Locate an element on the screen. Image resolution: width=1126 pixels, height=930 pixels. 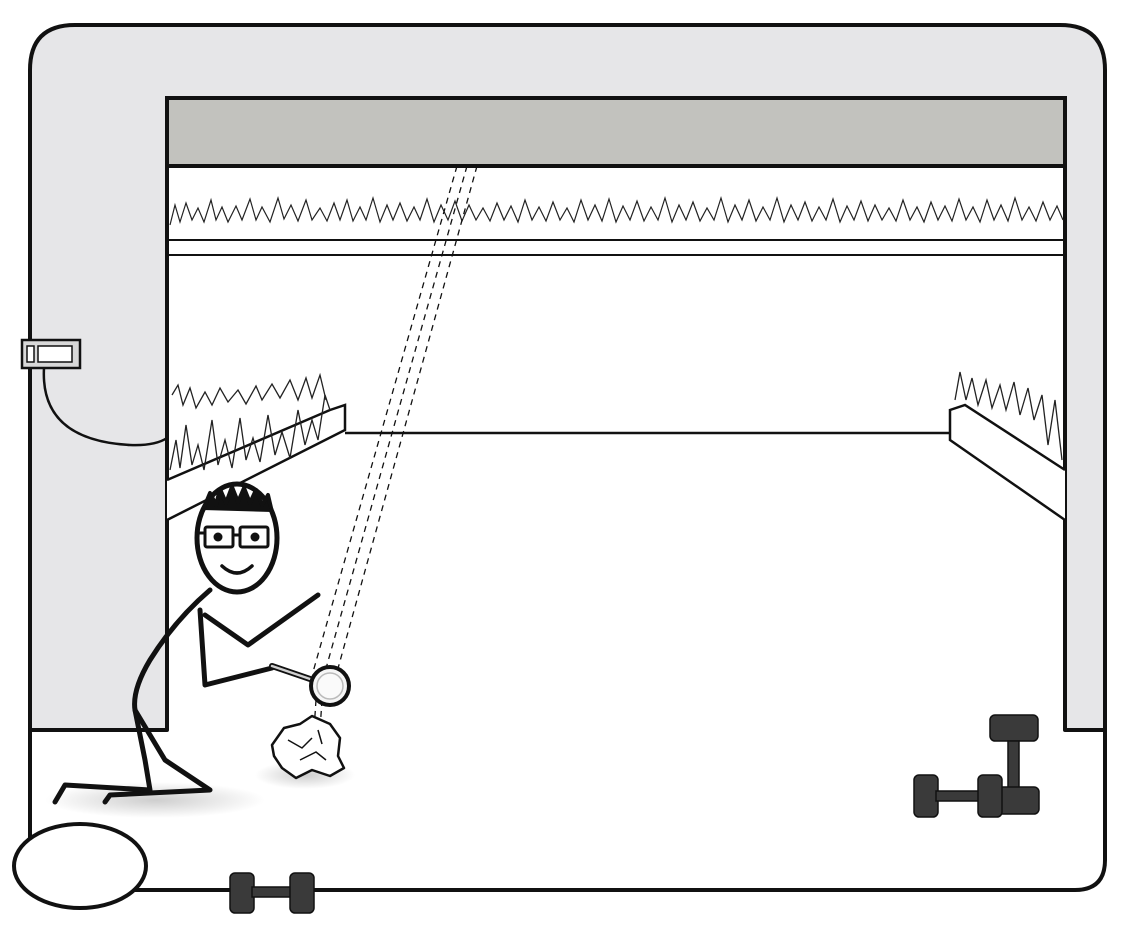
glasses-icon is located at coordinates (234, 537).